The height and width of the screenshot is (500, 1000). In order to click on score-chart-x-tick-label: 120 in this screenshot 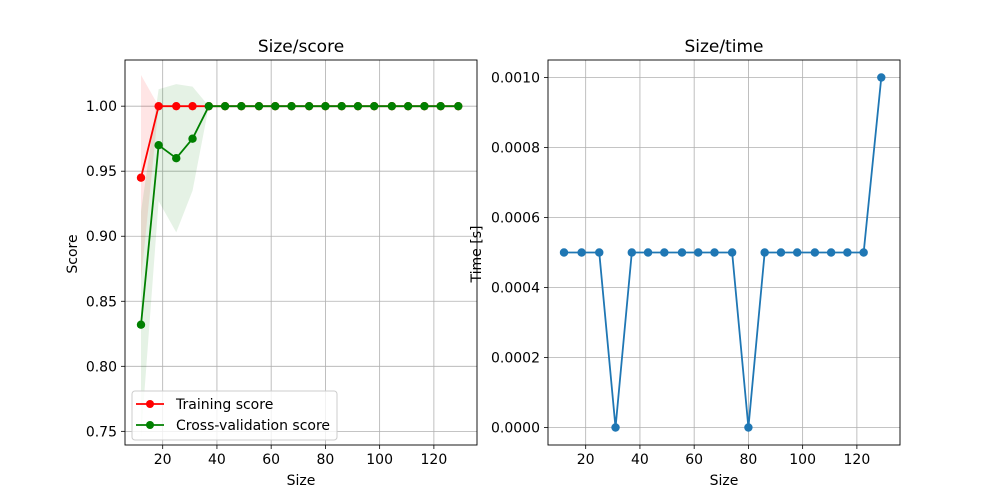, I will do `click(434, 460)`.